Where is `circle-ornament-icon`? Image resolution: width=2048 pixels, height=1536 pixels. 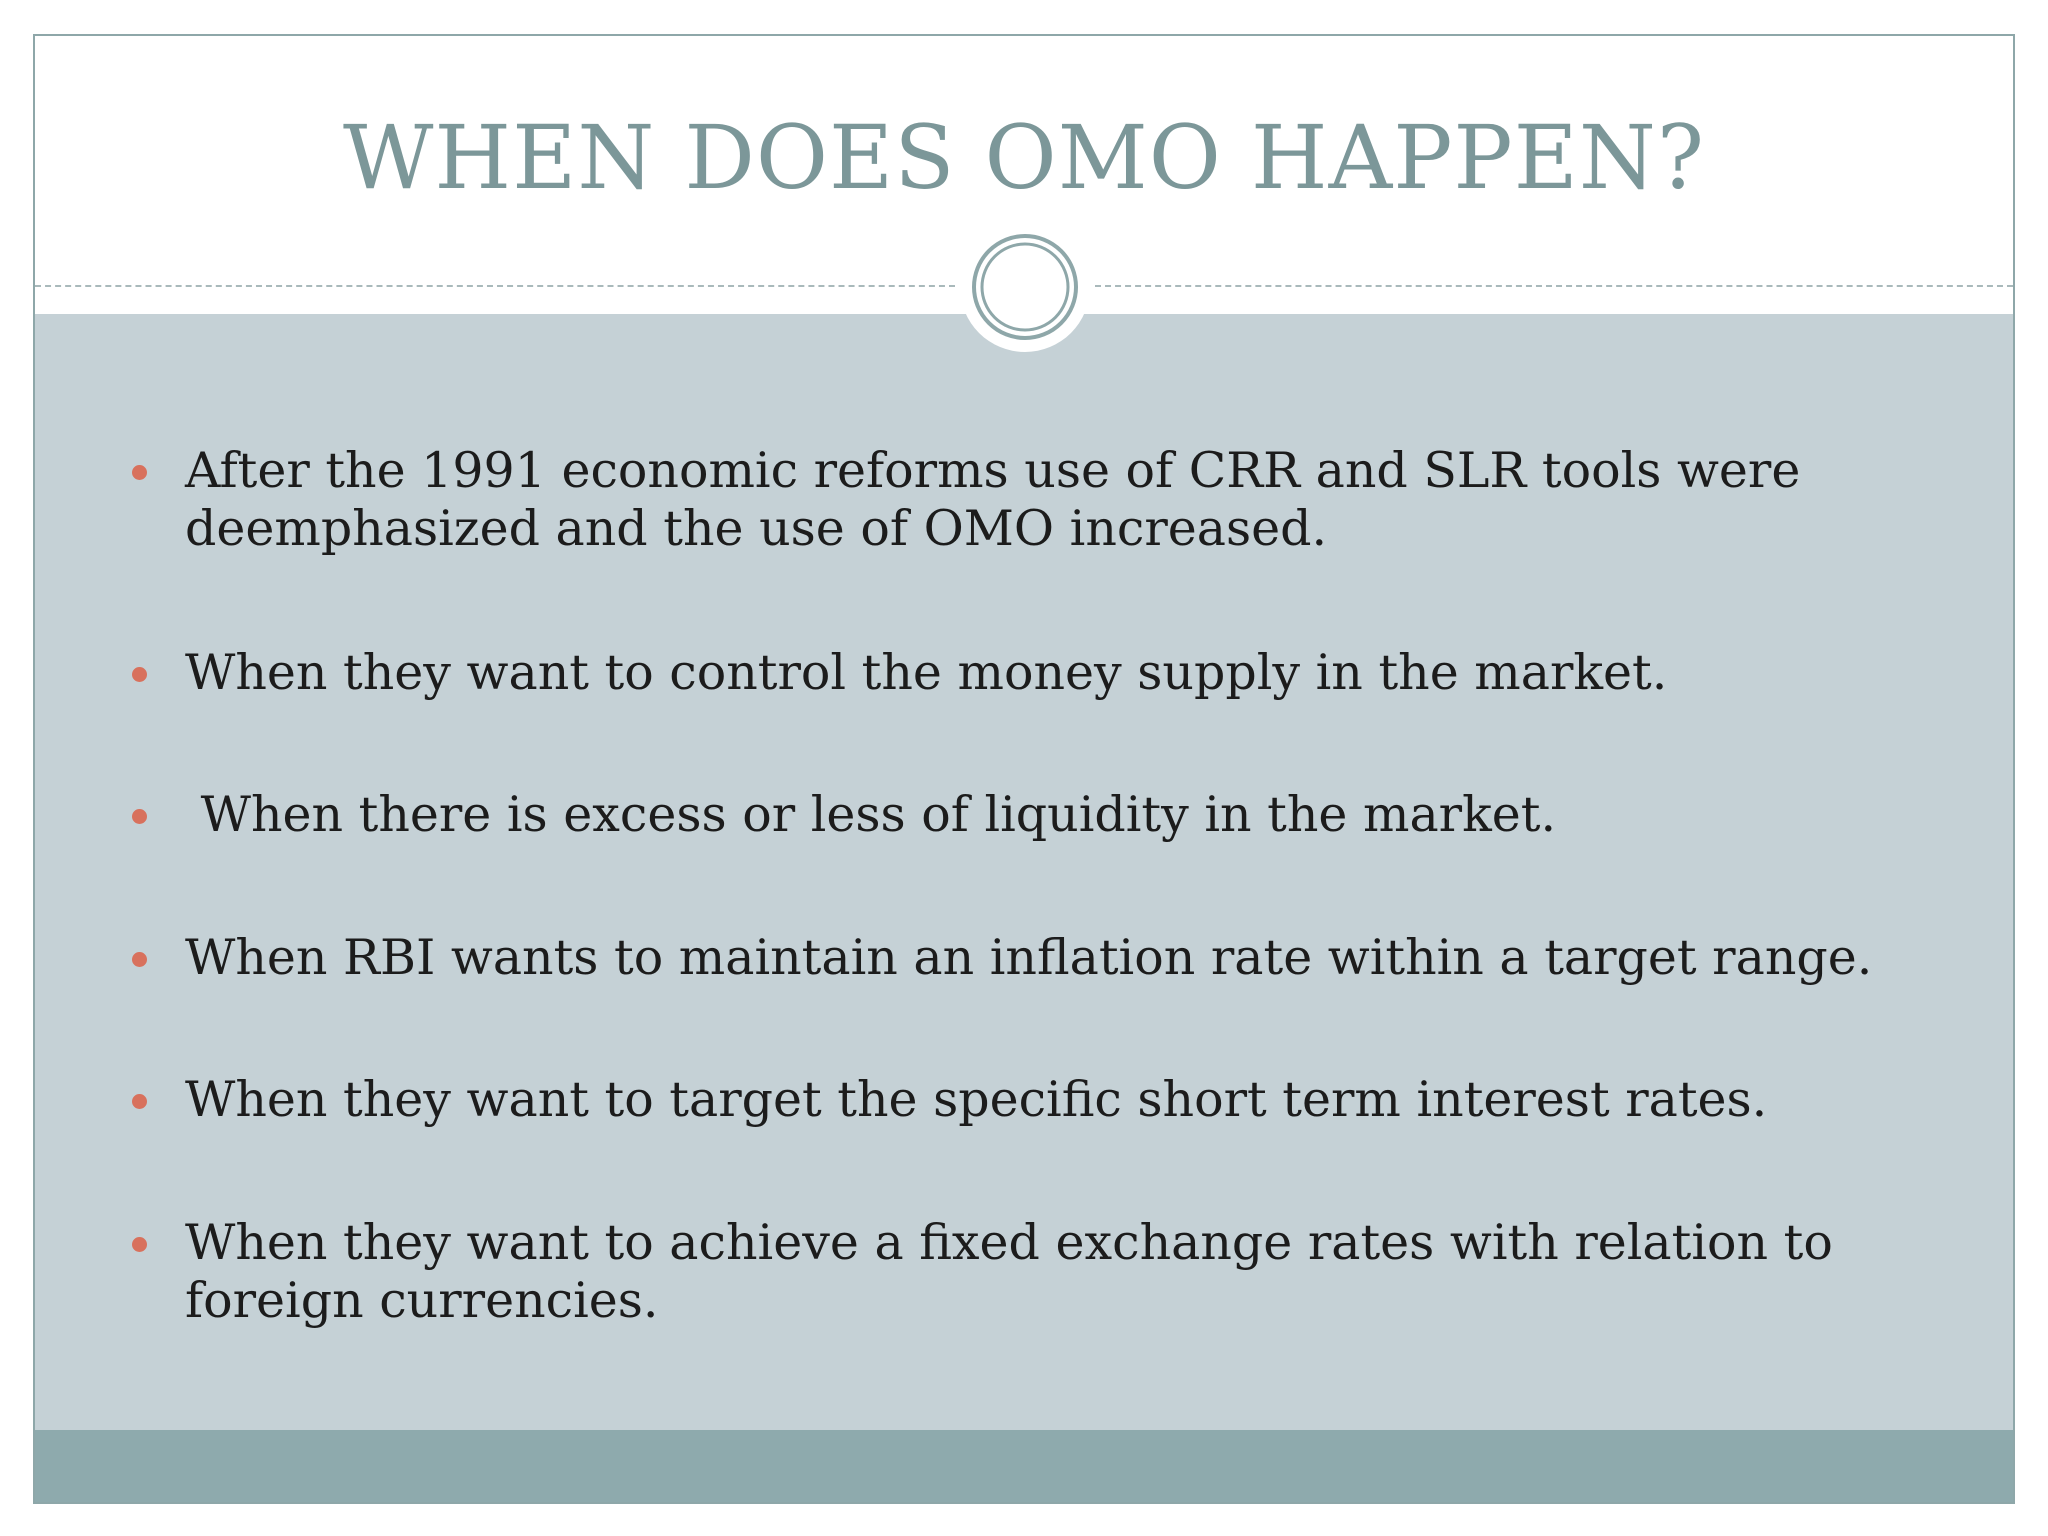
circle-ornament-icon is located at coordinates (1025, 287).